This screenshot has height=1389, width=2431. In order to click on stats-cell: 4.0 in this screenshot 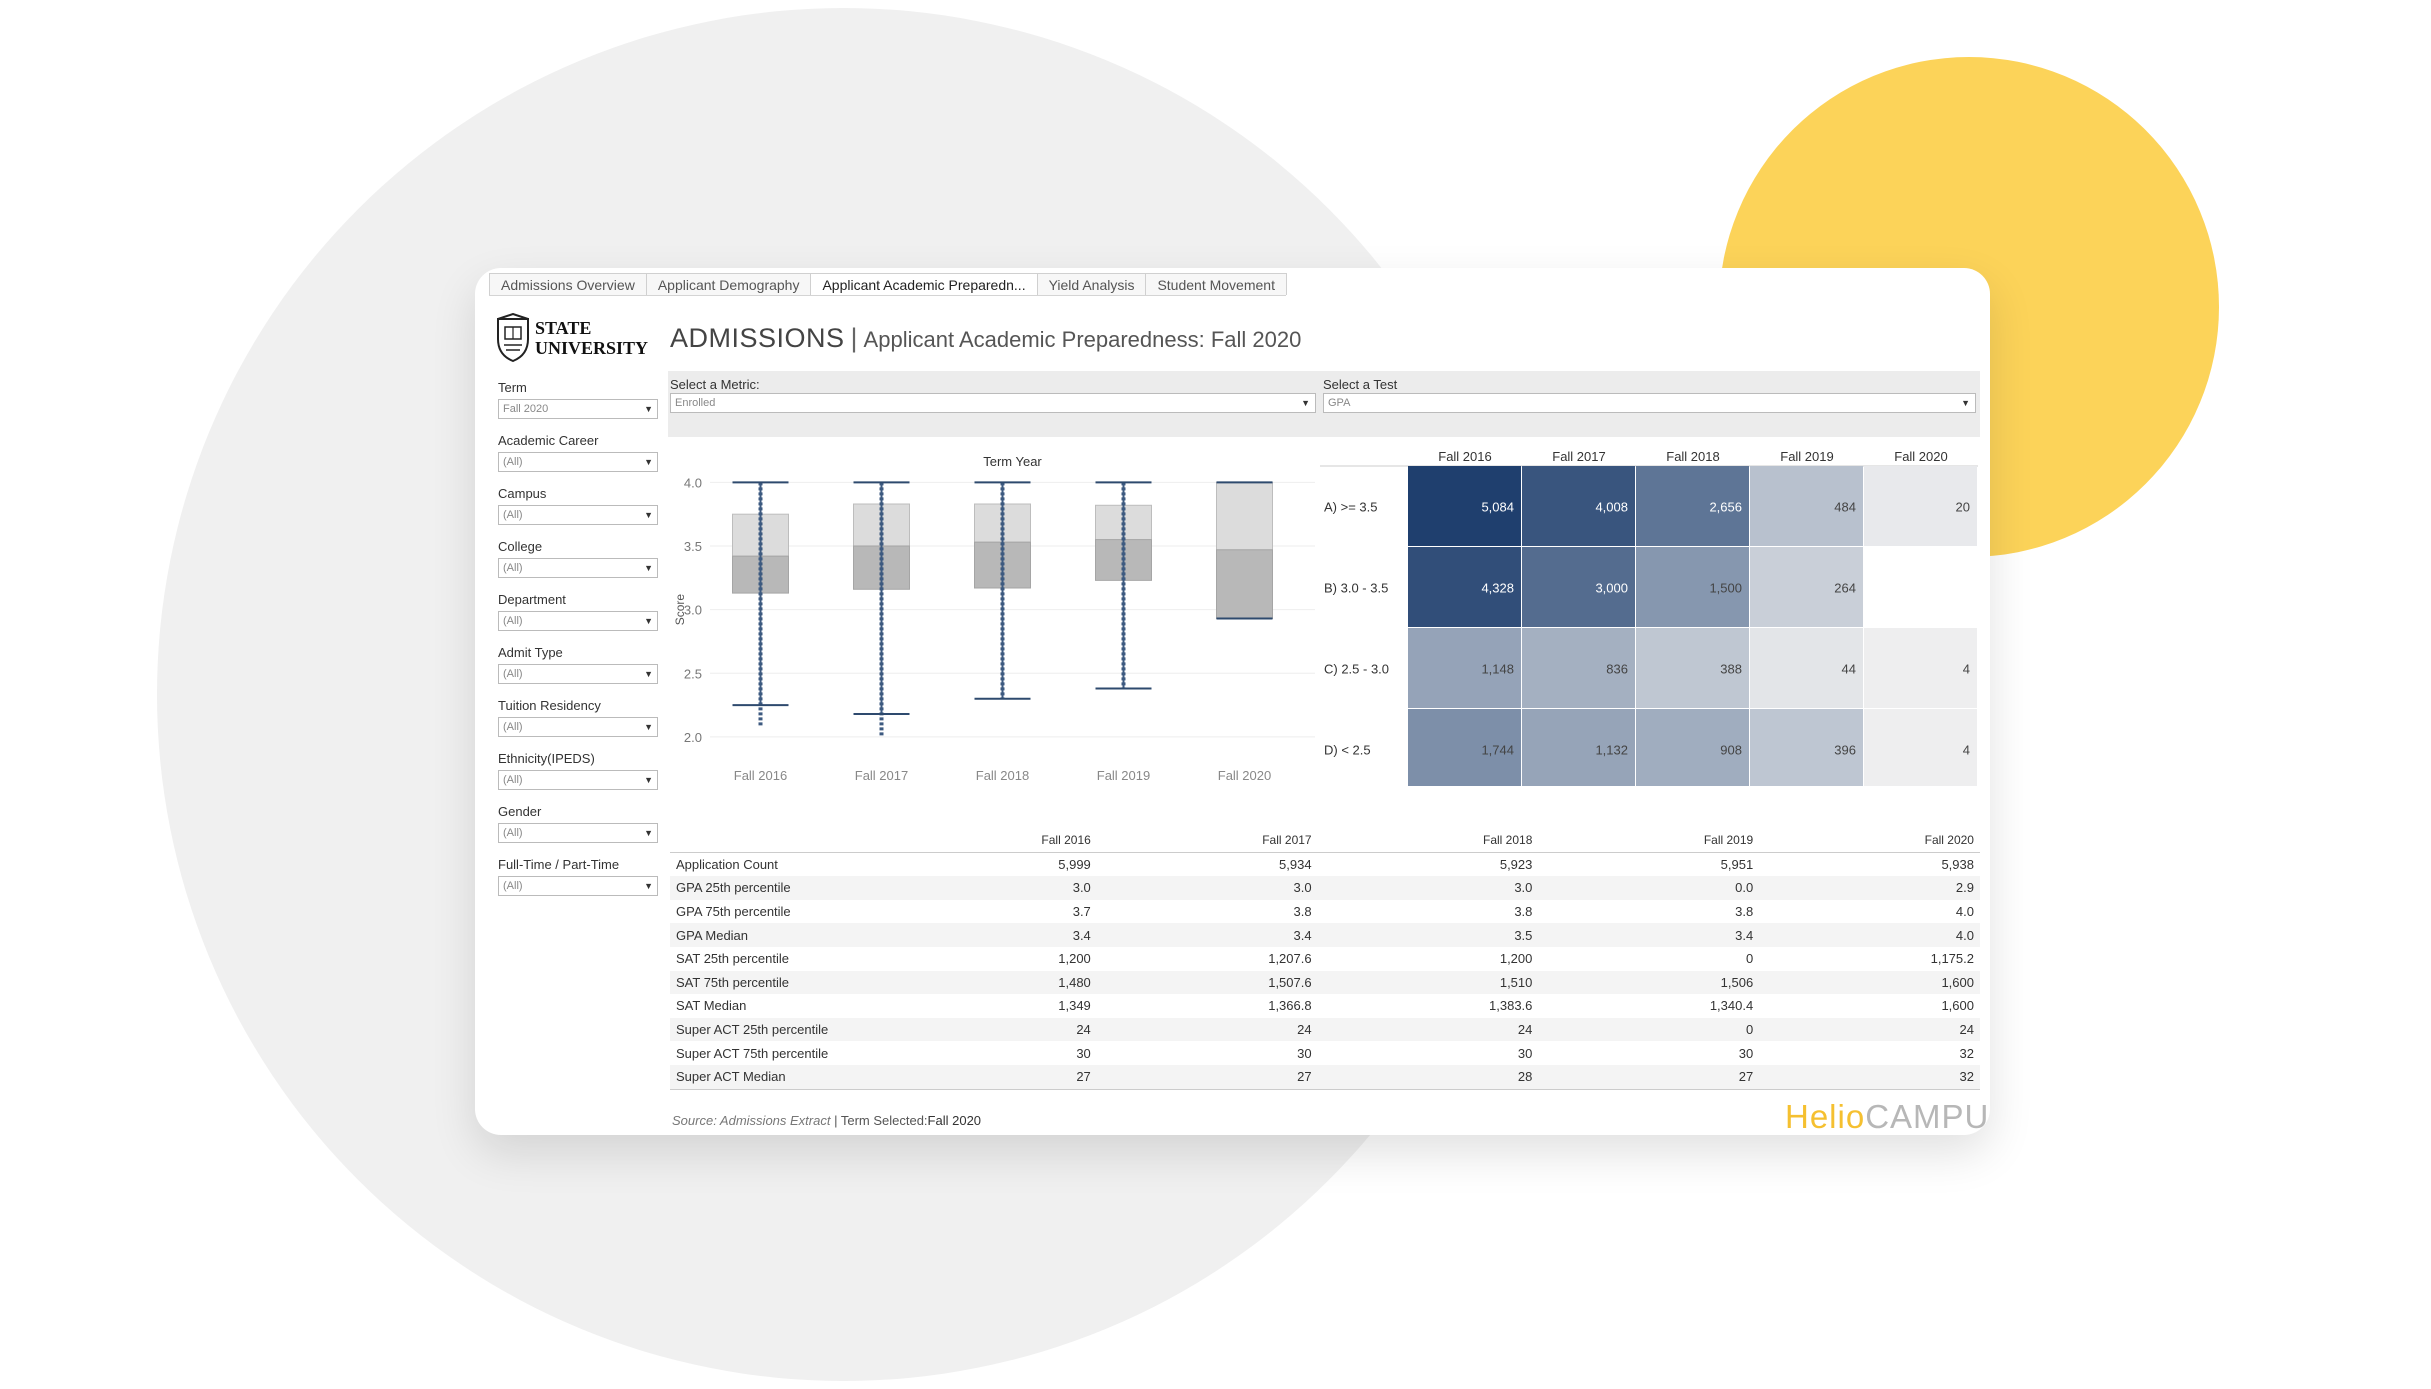, I will do `click(1964, 912)`.